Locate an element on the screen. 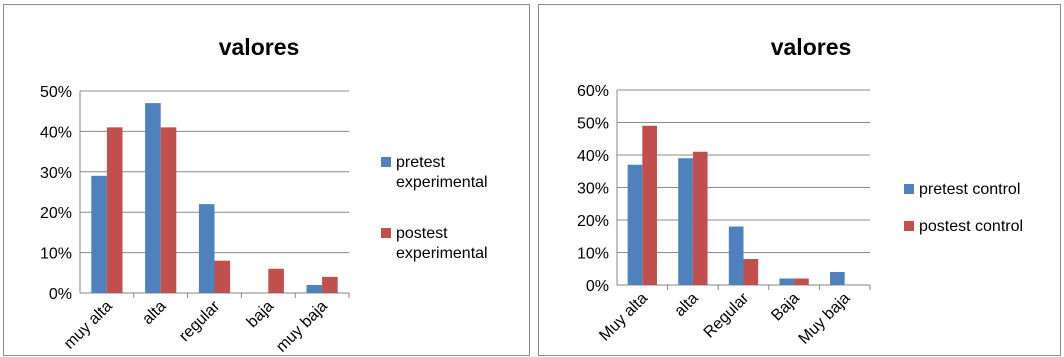 This screenshot has width=1064, height=357. bar-postest-control-baja is located at coordinates (801, 281).